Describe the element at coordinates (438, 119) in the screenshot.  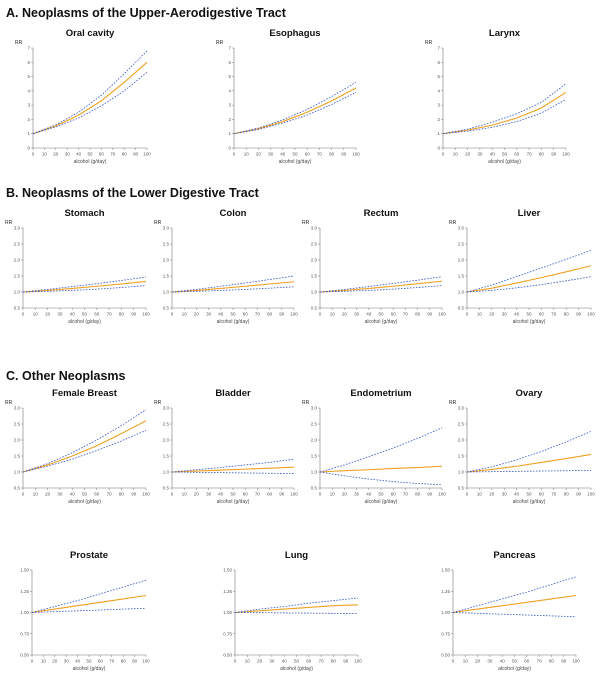
I see `y-tick-label: 2` at that location.